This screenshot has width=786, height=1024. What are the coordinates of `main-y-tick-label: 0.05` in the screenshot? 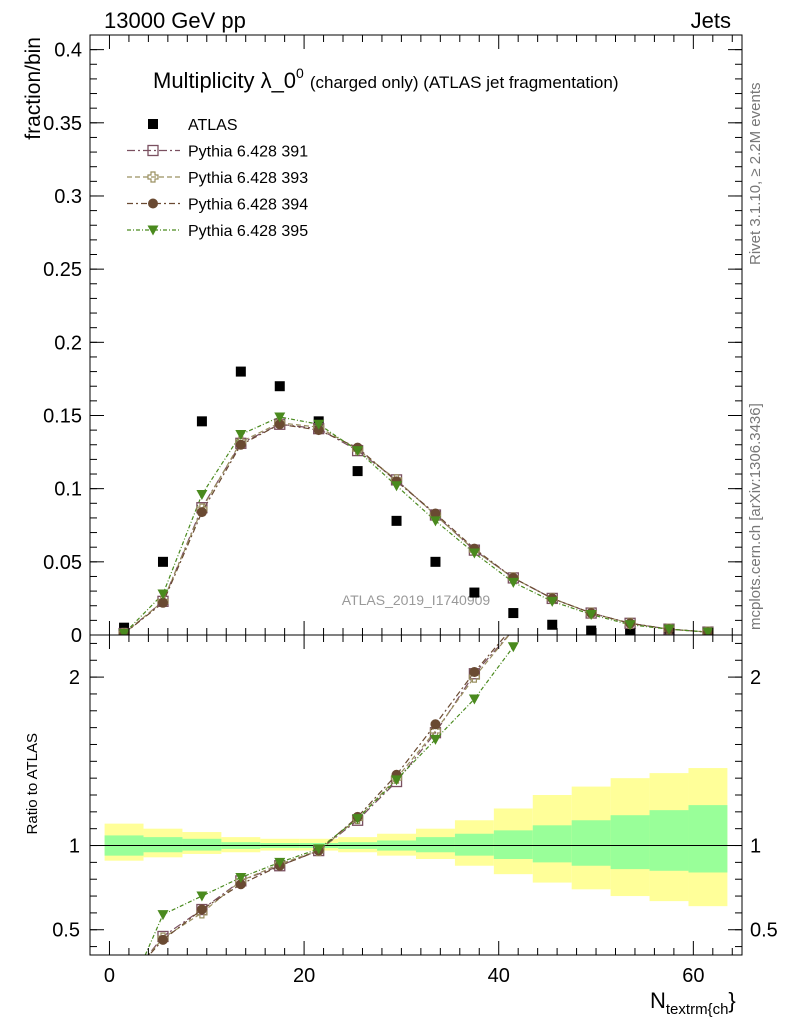 It's located at (62, 563).